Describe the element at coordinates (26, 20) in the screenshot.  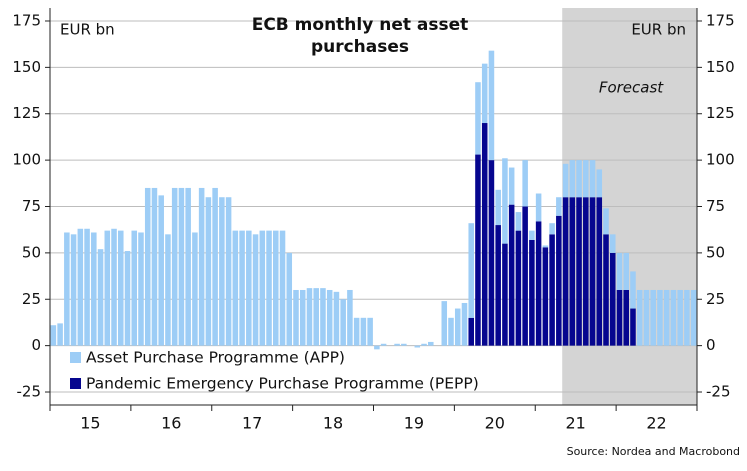
I see `y-tick-label: 175` at that location.